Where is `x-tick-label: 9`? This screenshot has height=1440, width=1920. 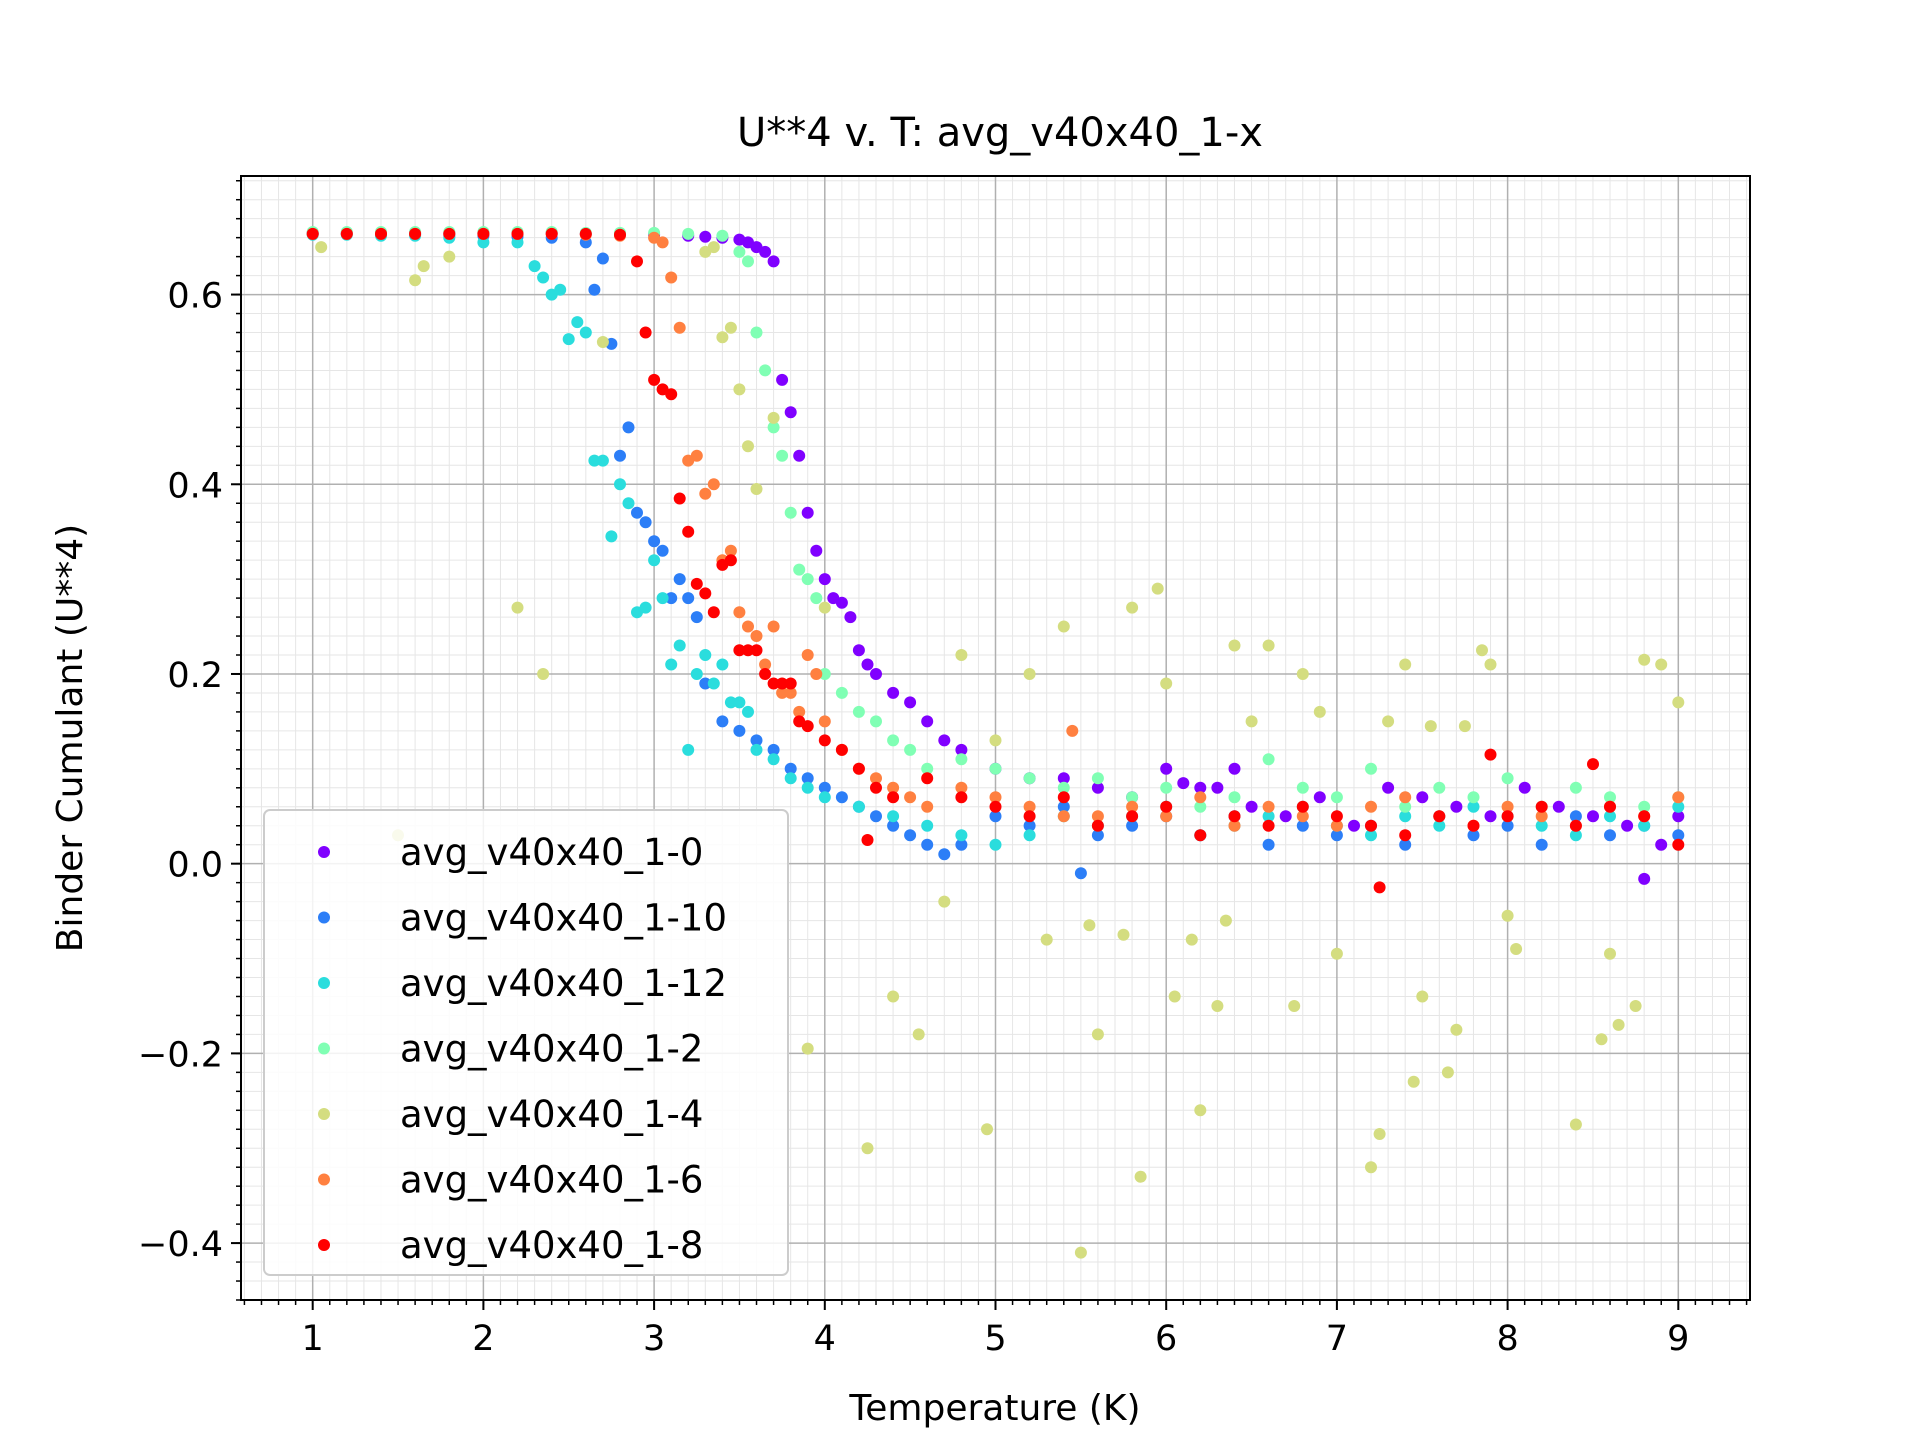
x-tick-label: 9 is located at coordinates (1678, 1339).